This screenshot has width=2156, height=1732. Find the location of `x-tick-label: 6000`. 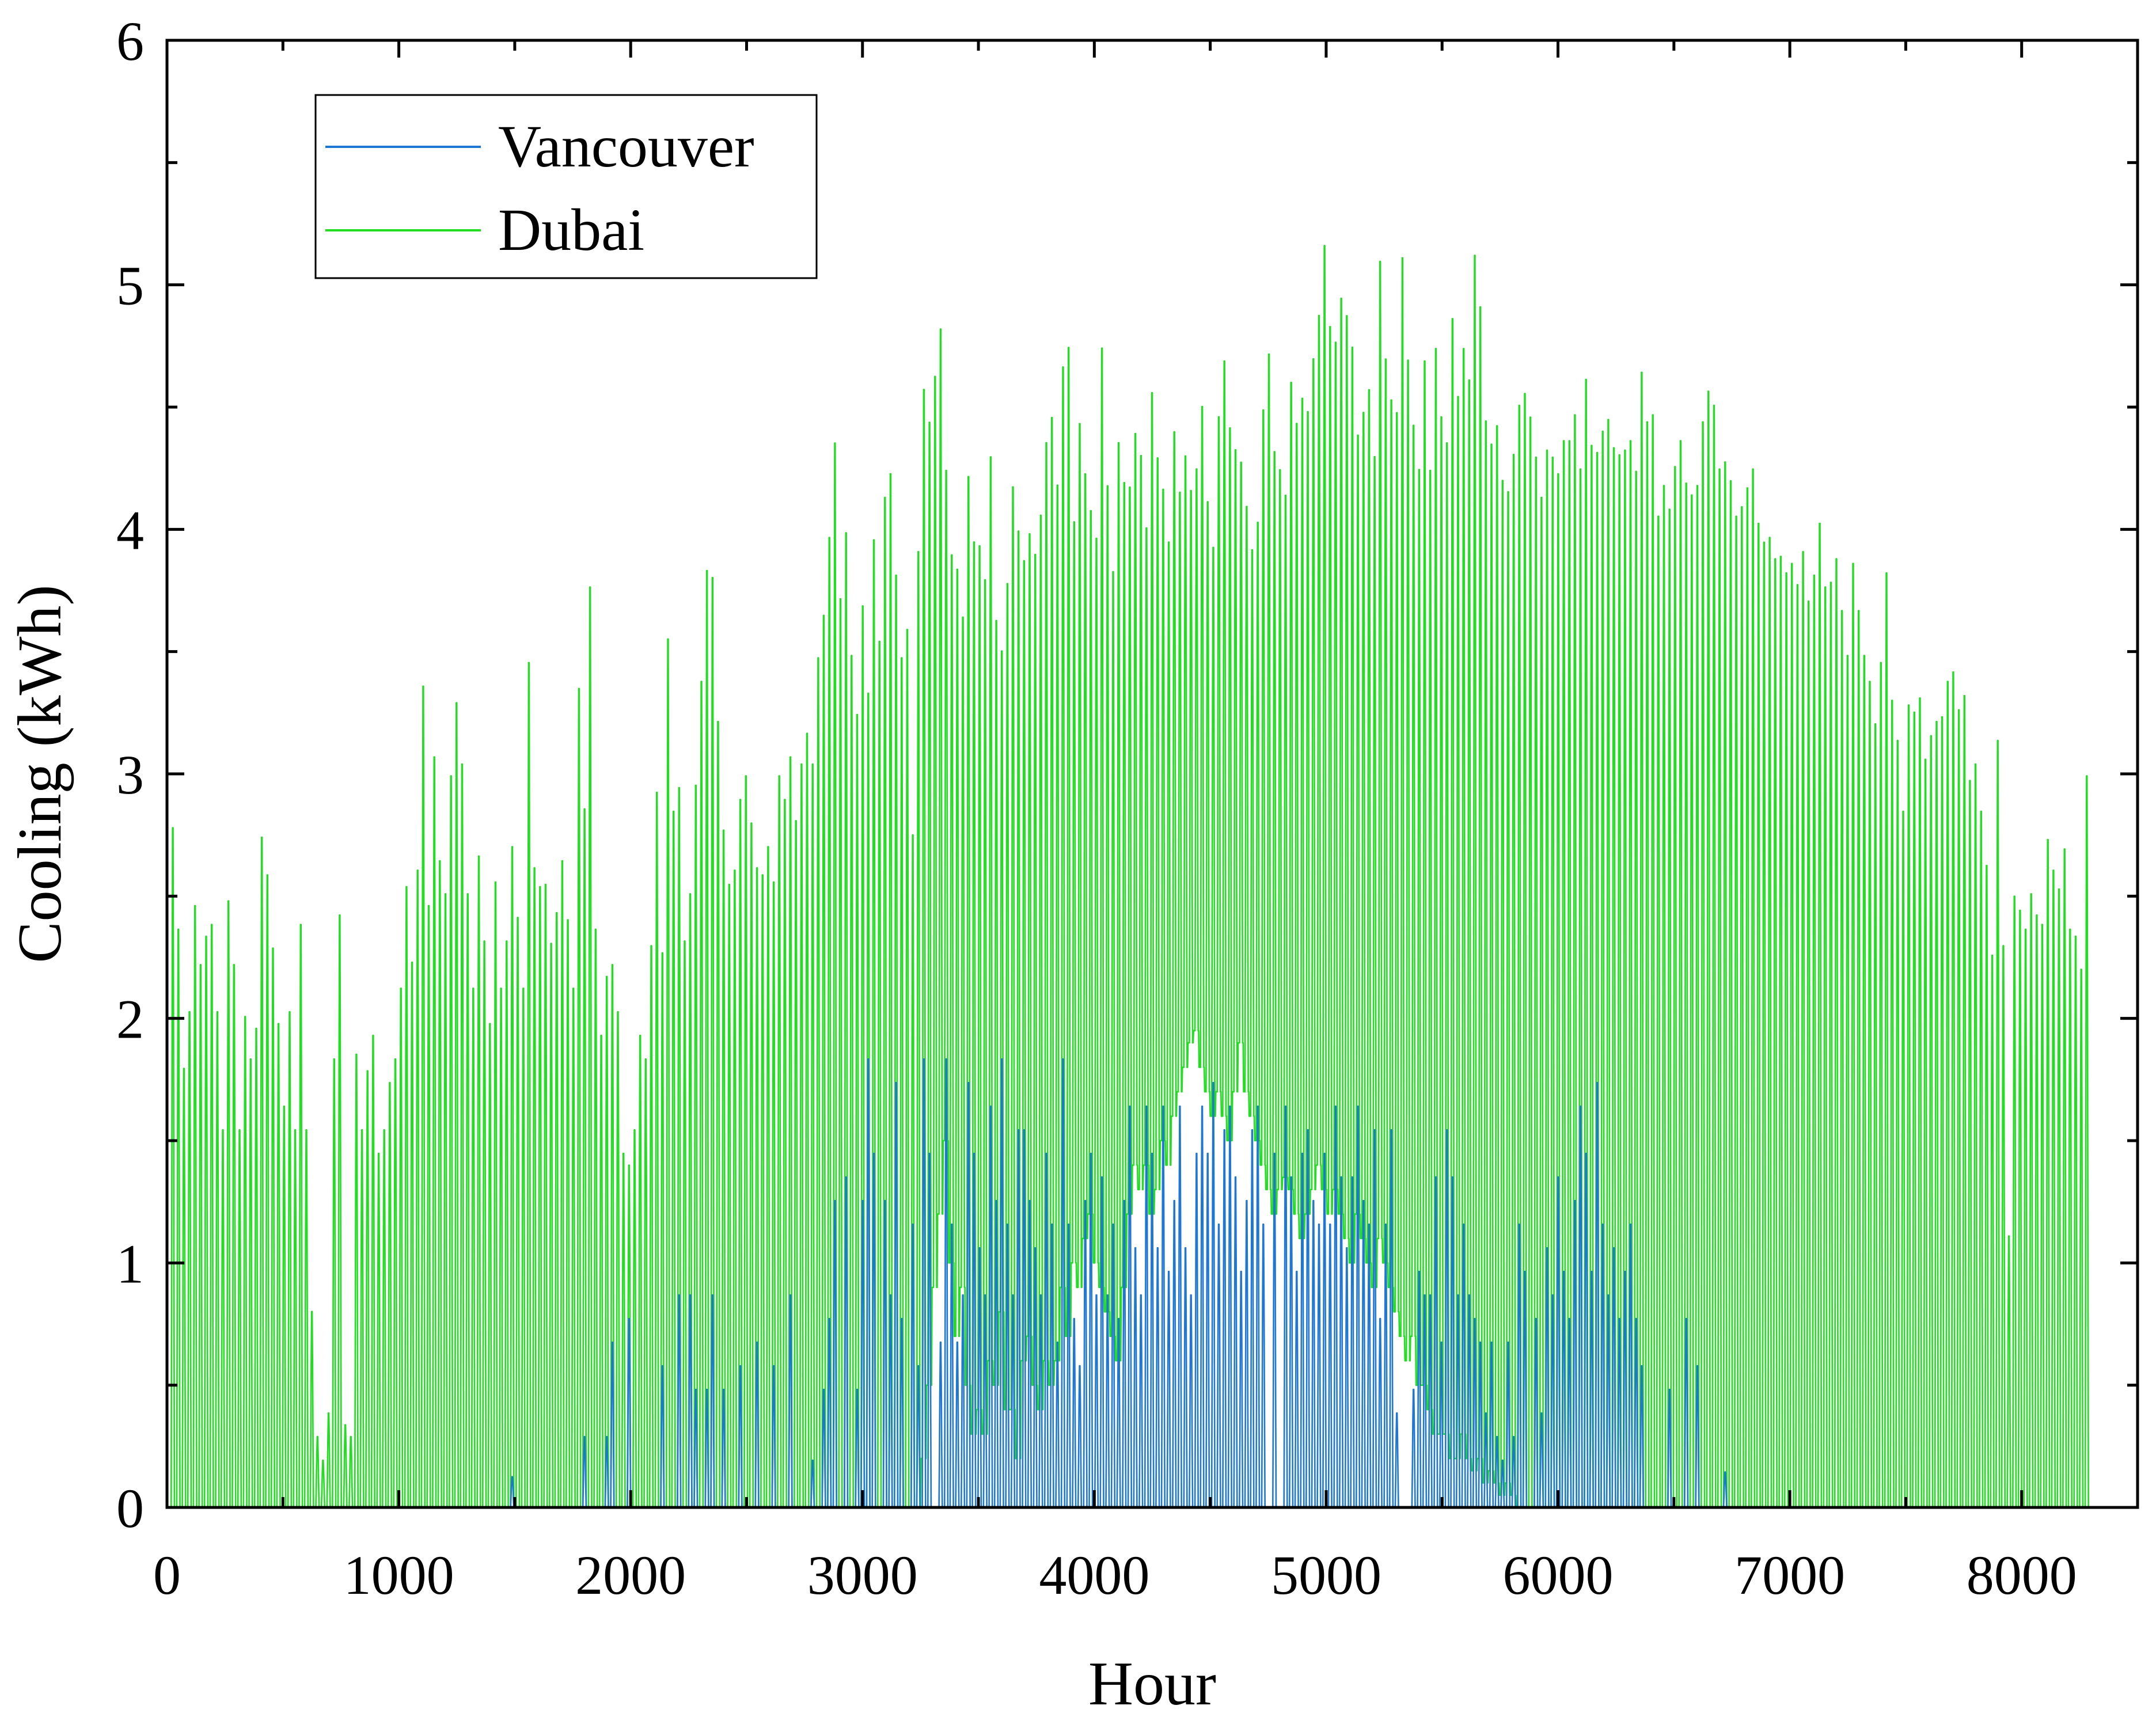

x-tick-label: 6000 is located at coordinates (1558, 1575).